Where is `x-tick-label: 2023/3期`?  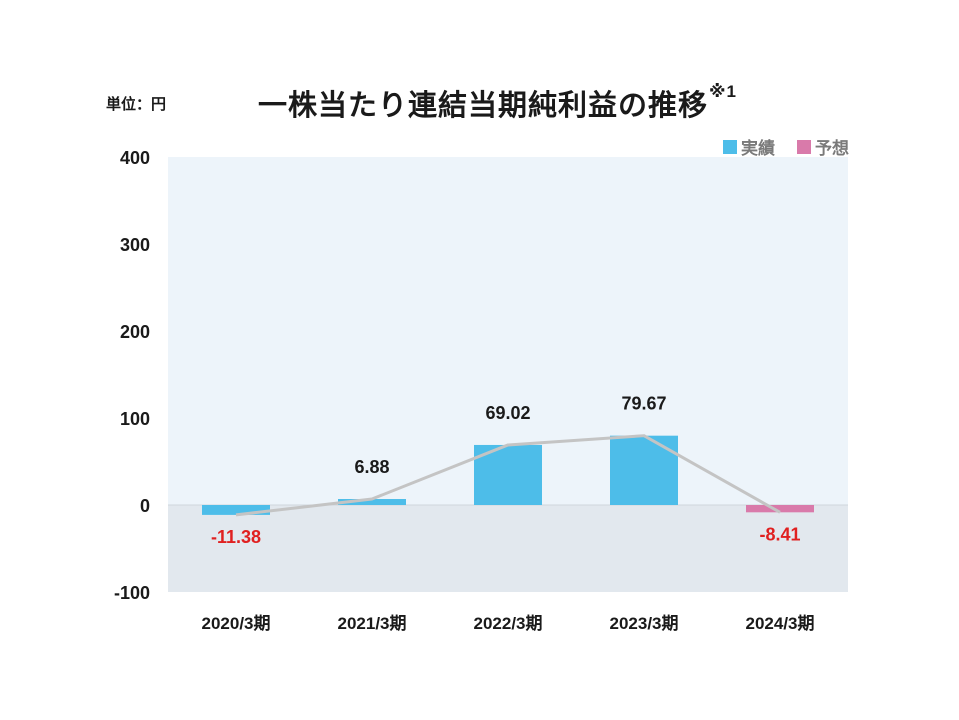
x-tick-label: 2023/3期 is located at coordinates (644, 623).